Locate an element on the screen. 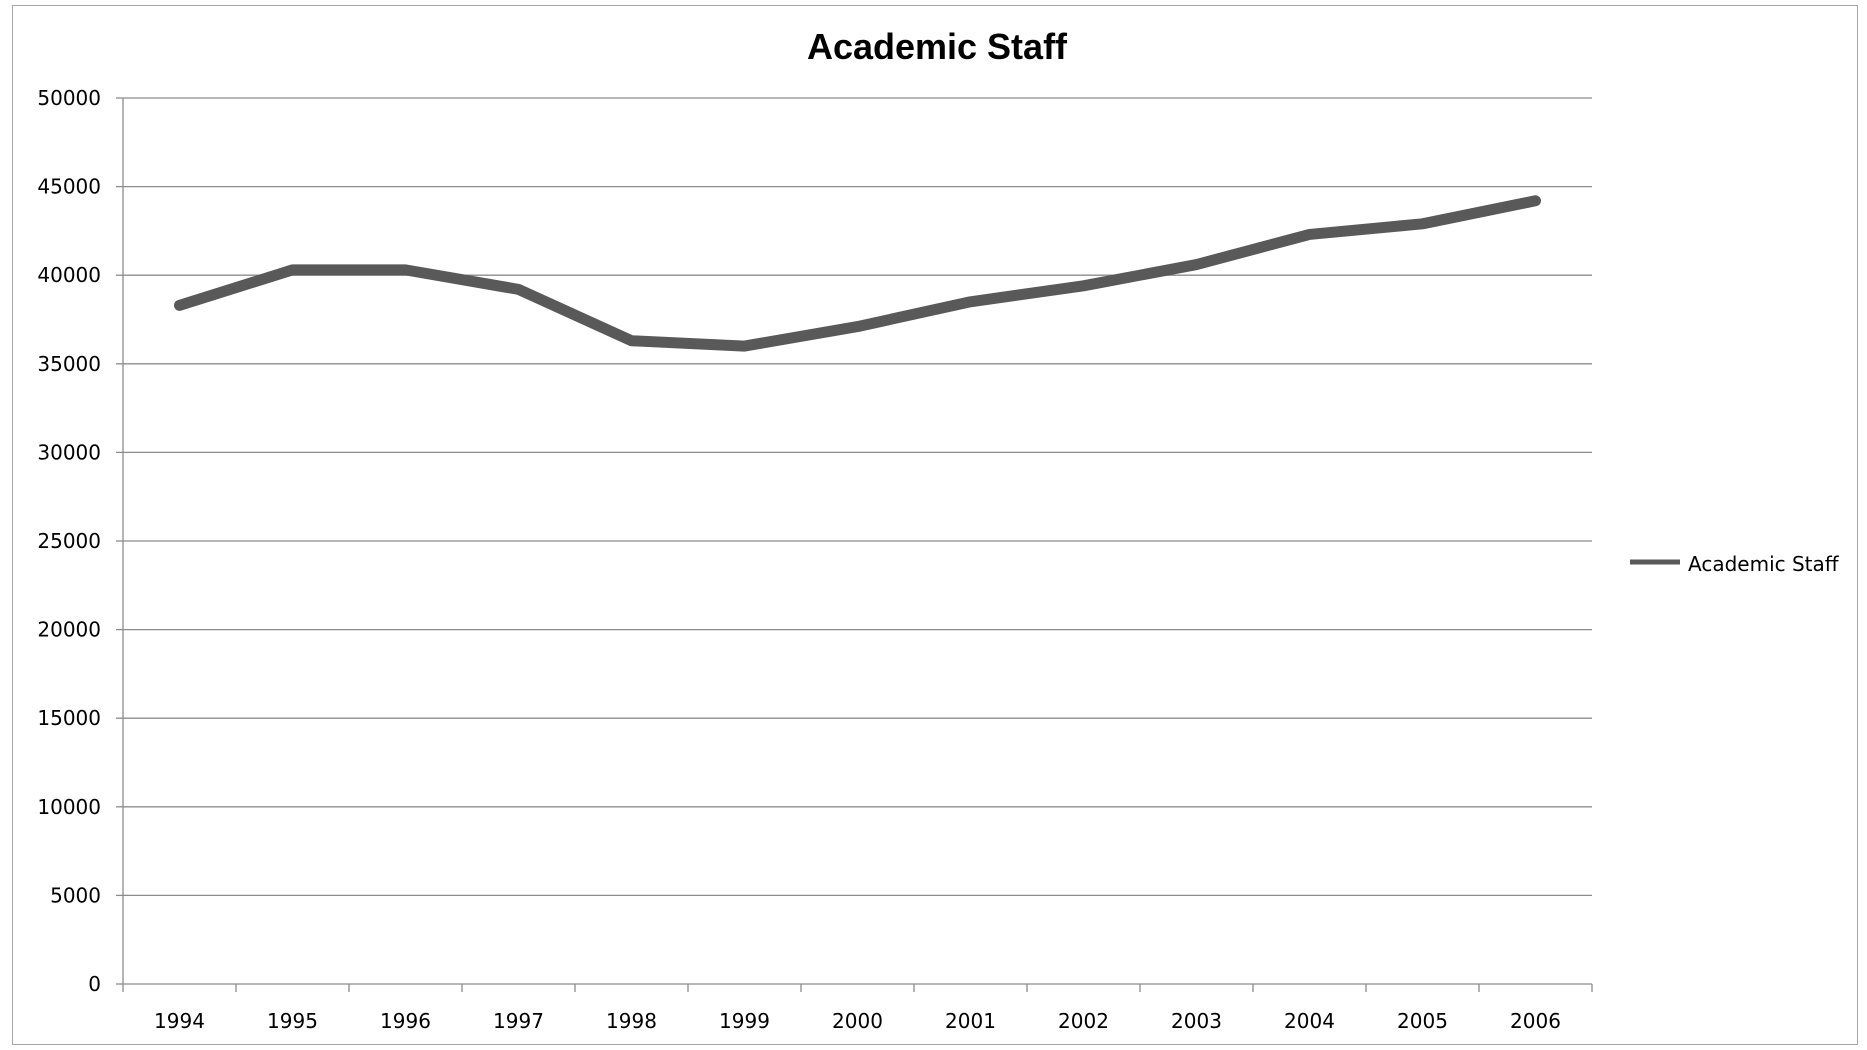 The height and width of the screenshot is (1050, 1867). x-tick-label: 1999 is located at coordinates (744, 1021).